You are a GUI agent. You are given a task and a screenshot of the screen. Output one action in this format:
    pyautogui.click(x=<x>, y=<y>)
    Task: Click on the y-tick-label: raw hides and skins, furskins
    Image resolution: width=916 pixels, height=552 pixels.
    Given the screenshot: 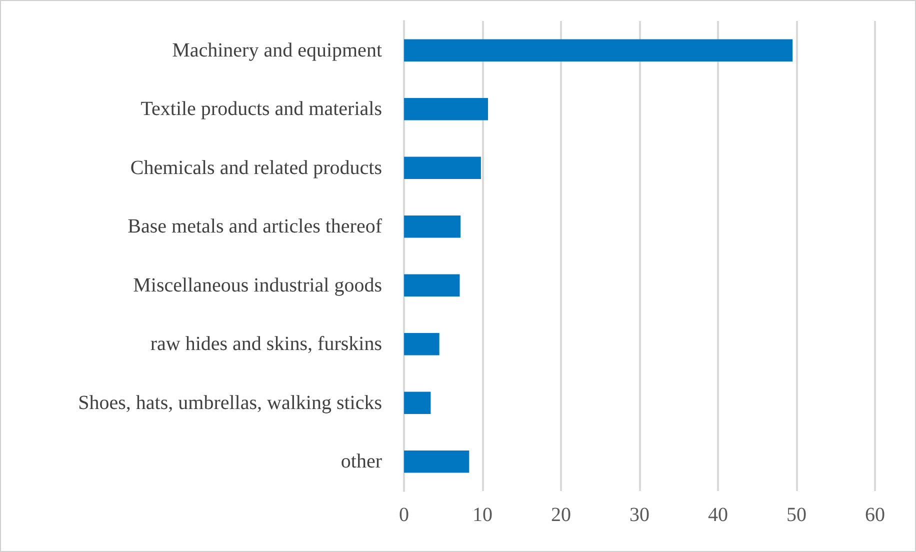 What is the action you would take?
    pyautogui.click(x=266, y=344)
    